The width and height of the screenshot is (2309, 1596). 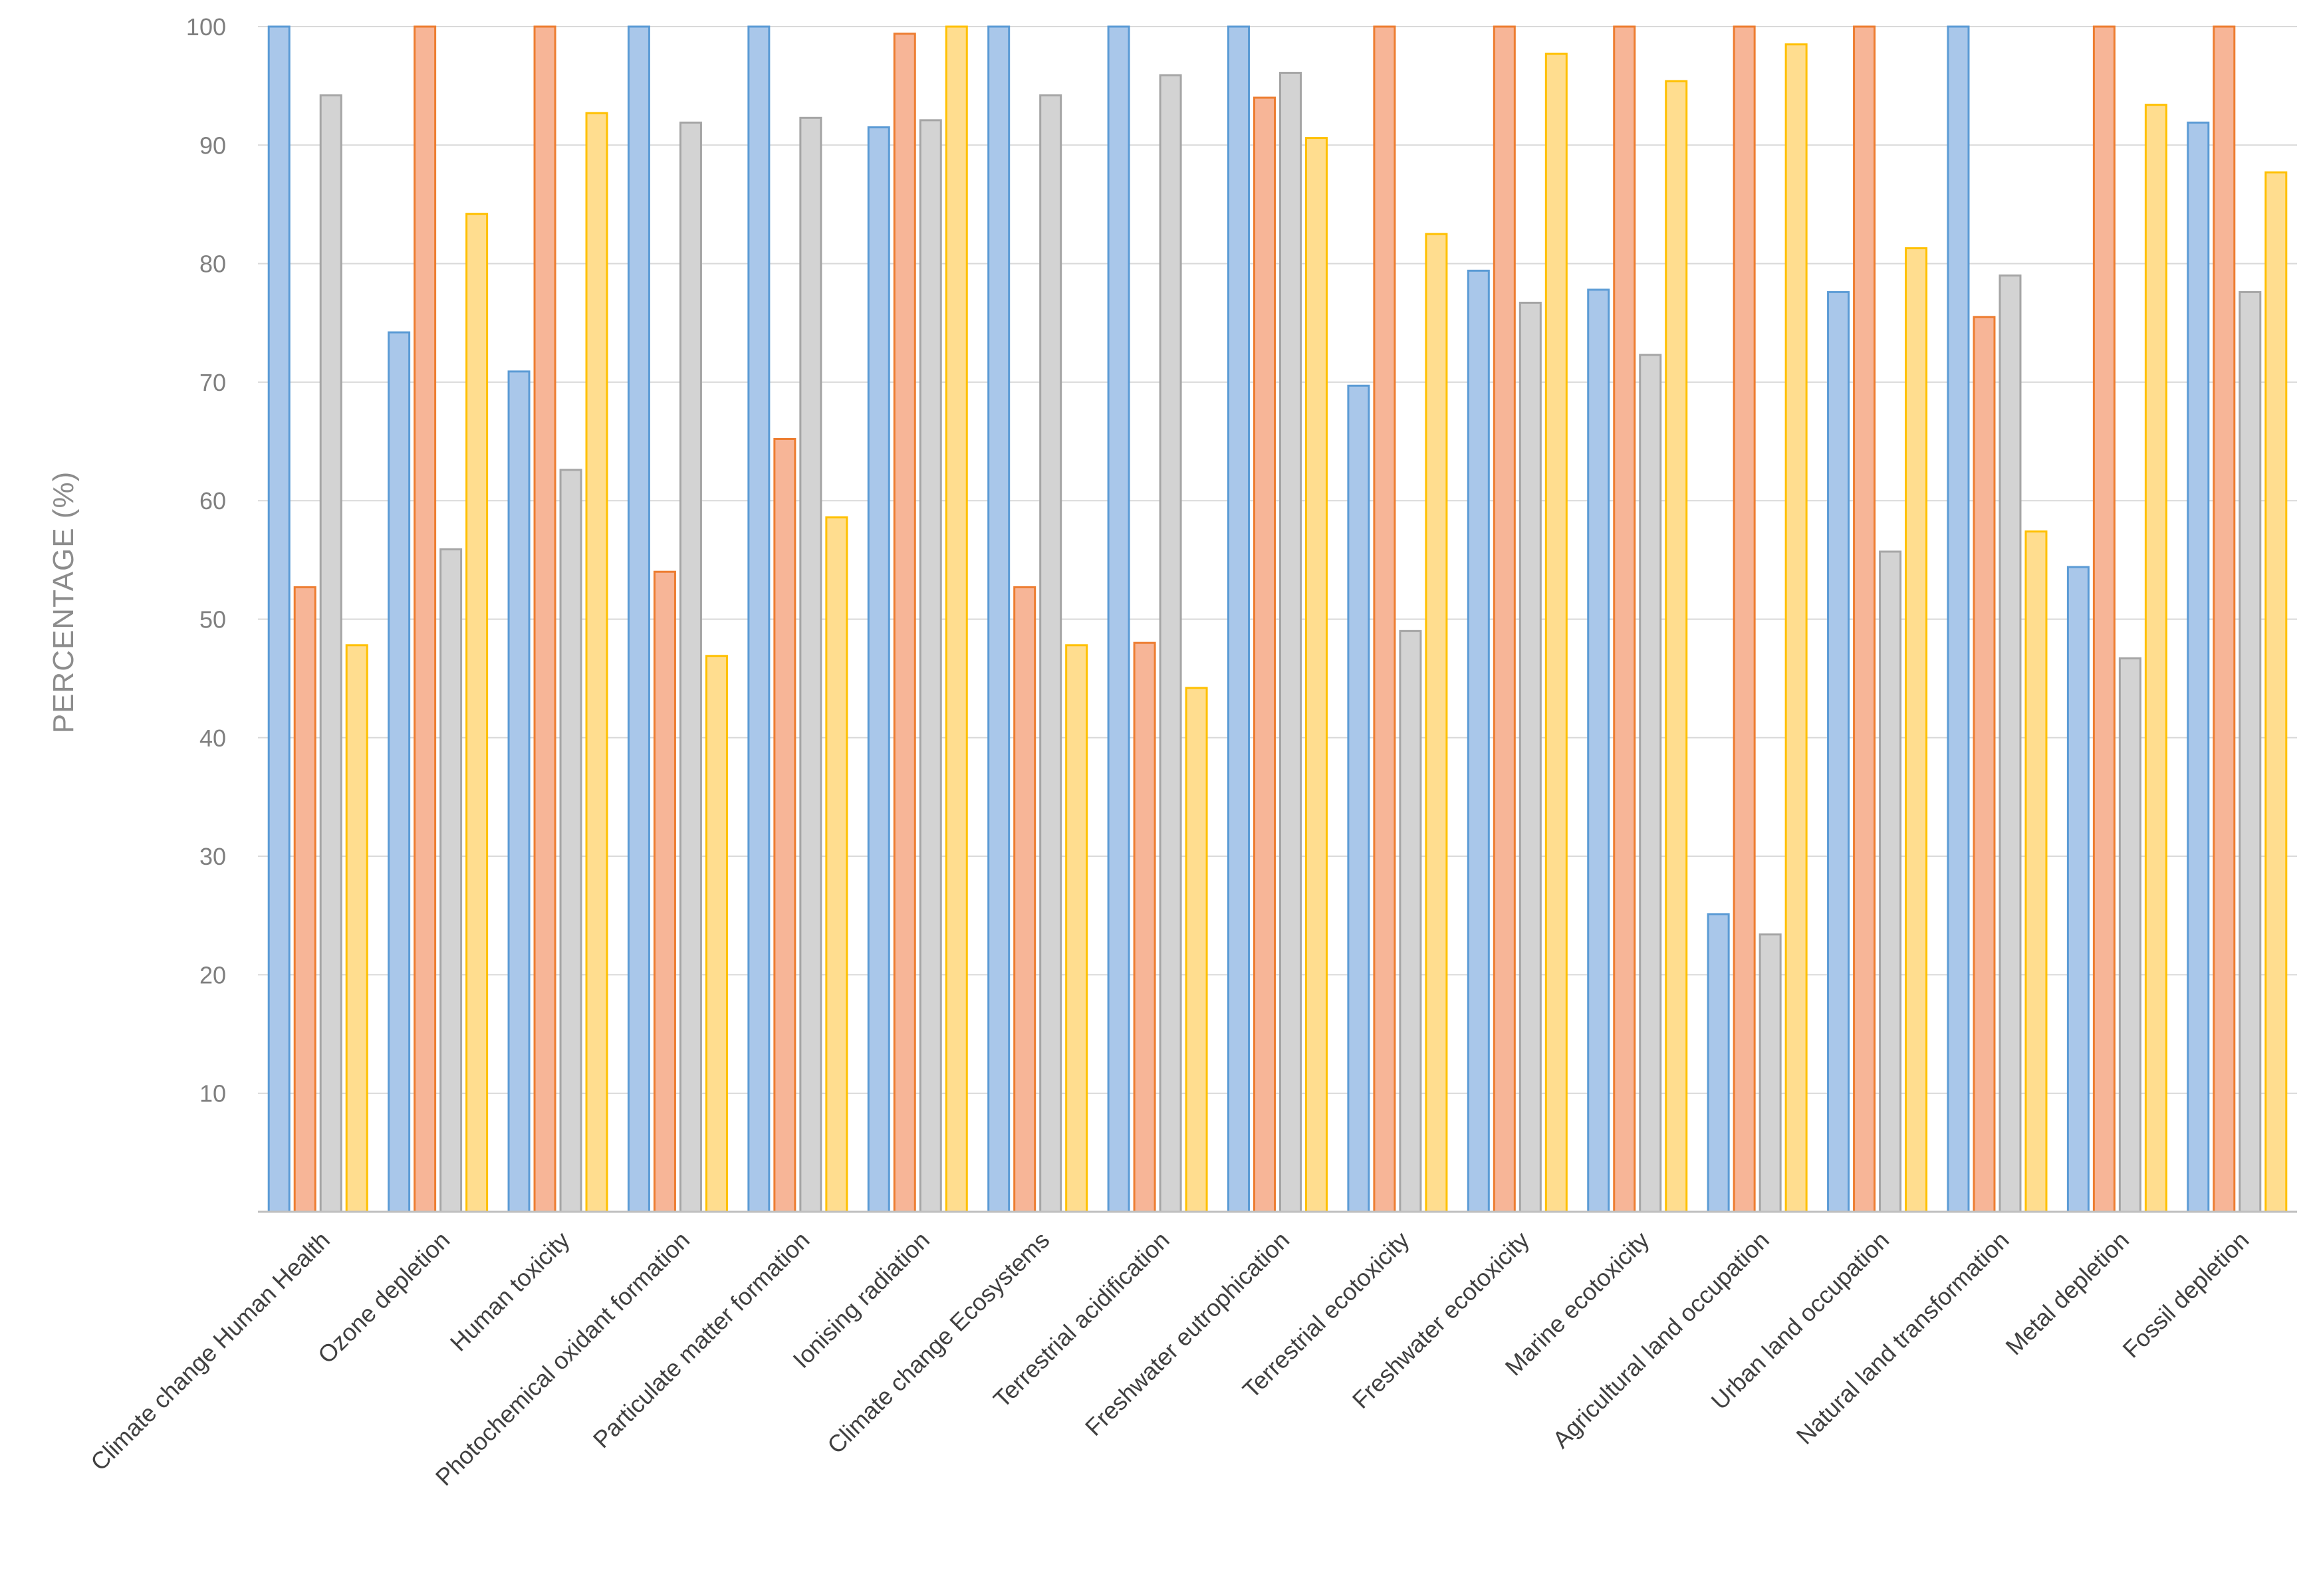 I want to click on x-tick-1: Climate change Human Health, so click(x=210, y=1351).